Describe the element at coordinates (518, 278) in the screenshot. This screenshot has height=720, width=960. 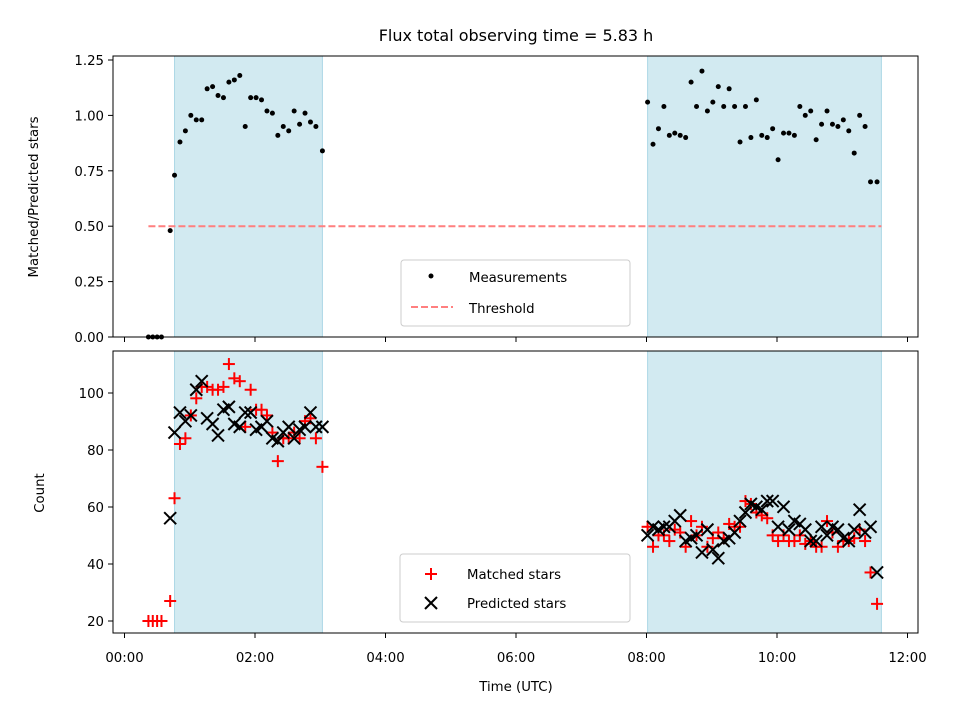
I see `legend-measurements-label: Measurements` at that location.